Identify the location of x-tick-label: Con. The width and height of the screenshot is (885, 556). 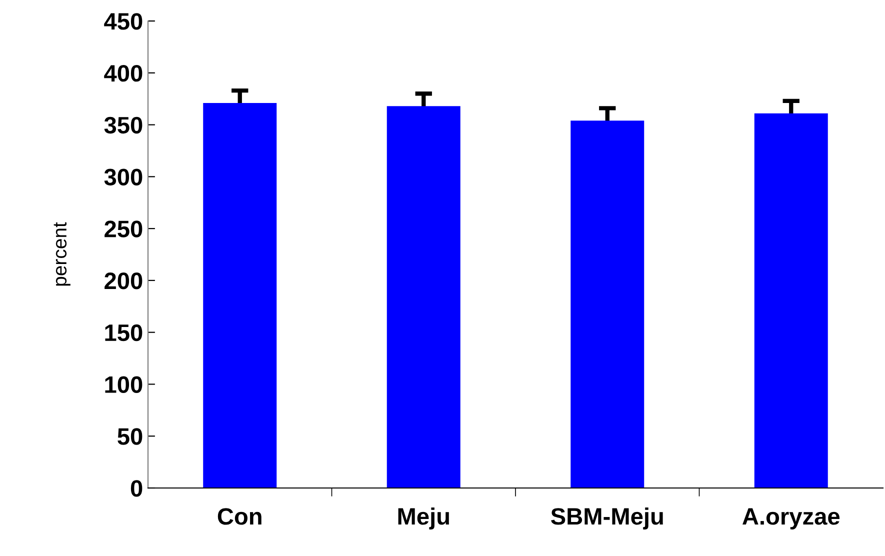
(240, 516).